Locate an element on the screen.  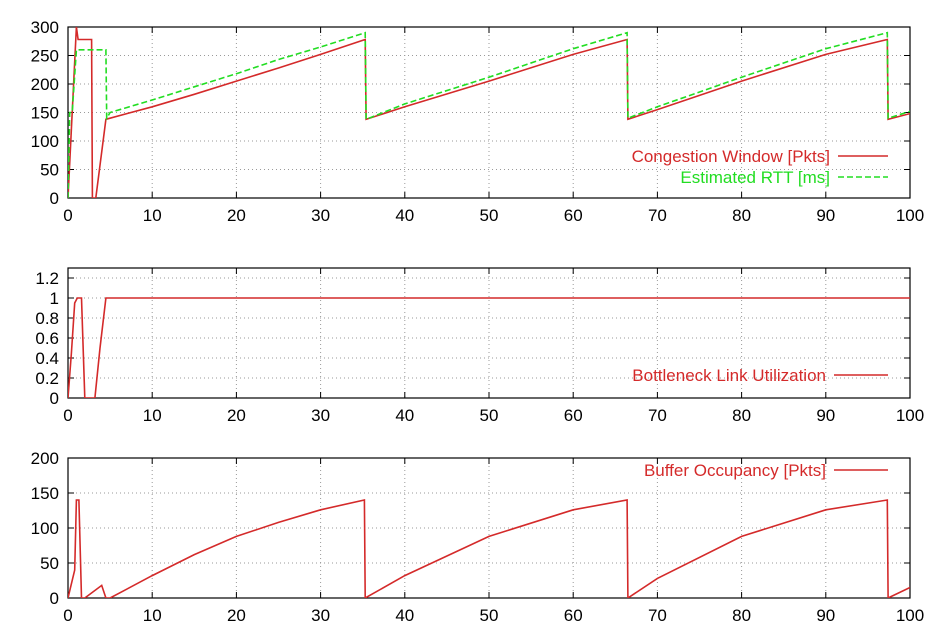
y-tick-label: 0.2 is located at coordinates (47, 378).